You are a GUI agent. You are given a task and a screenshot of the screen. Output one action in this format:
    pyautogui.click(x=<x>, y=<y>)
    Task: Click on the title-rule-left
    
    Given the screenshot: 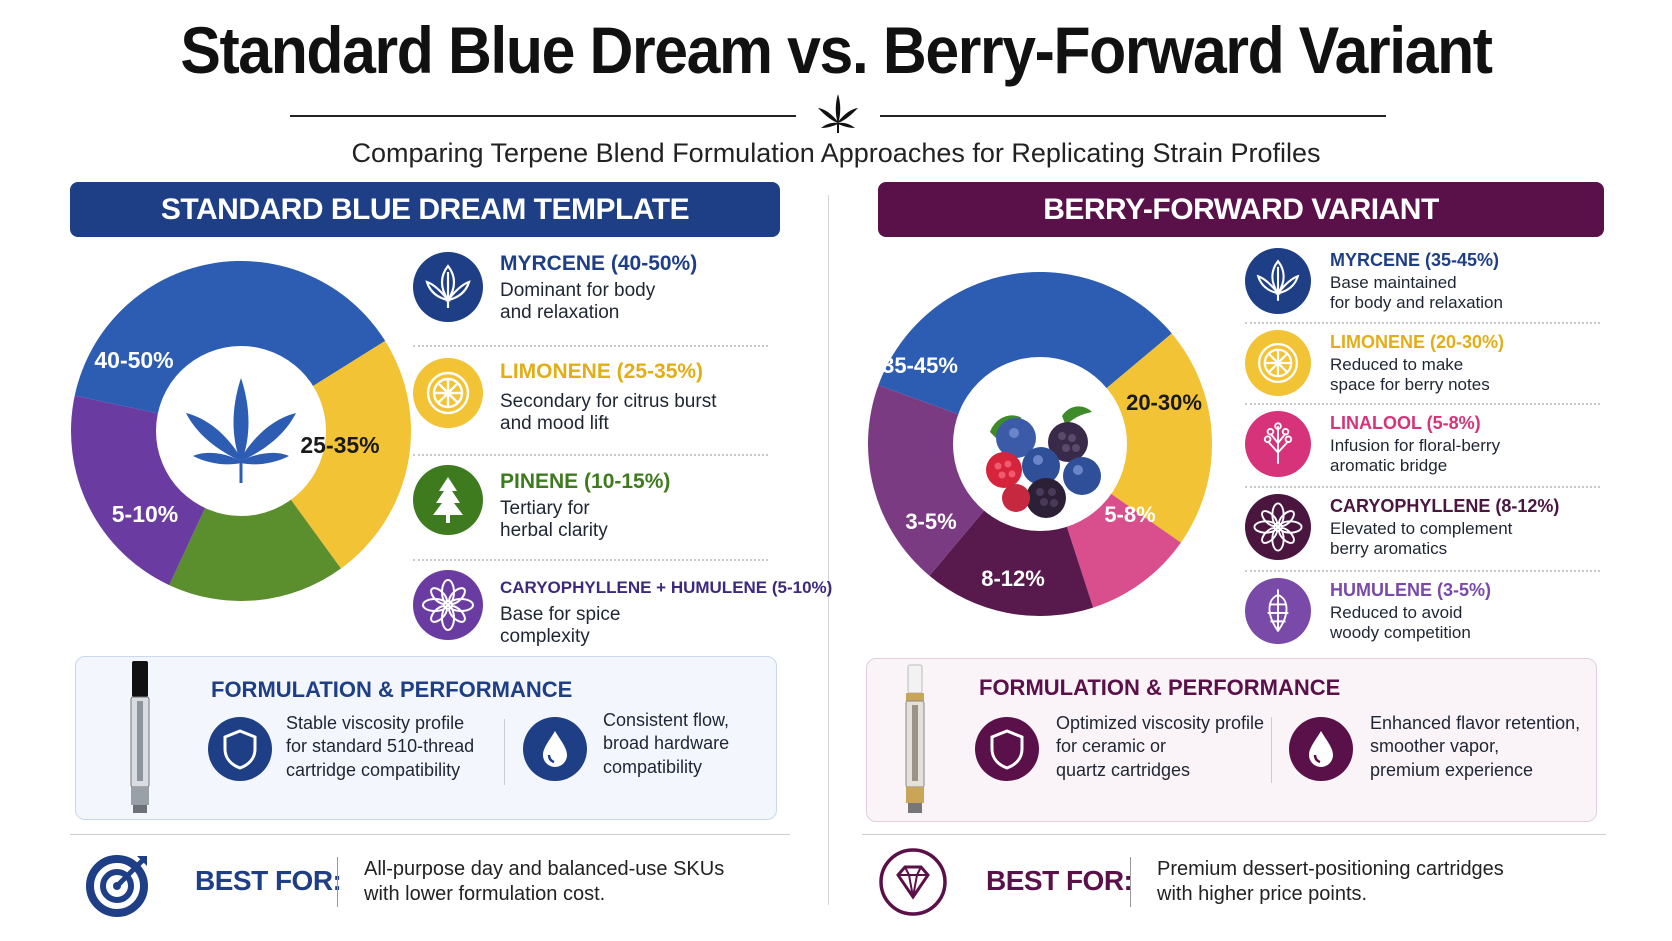 What is the action you would take?
    pyautogui.click(x=543, y=116)
    